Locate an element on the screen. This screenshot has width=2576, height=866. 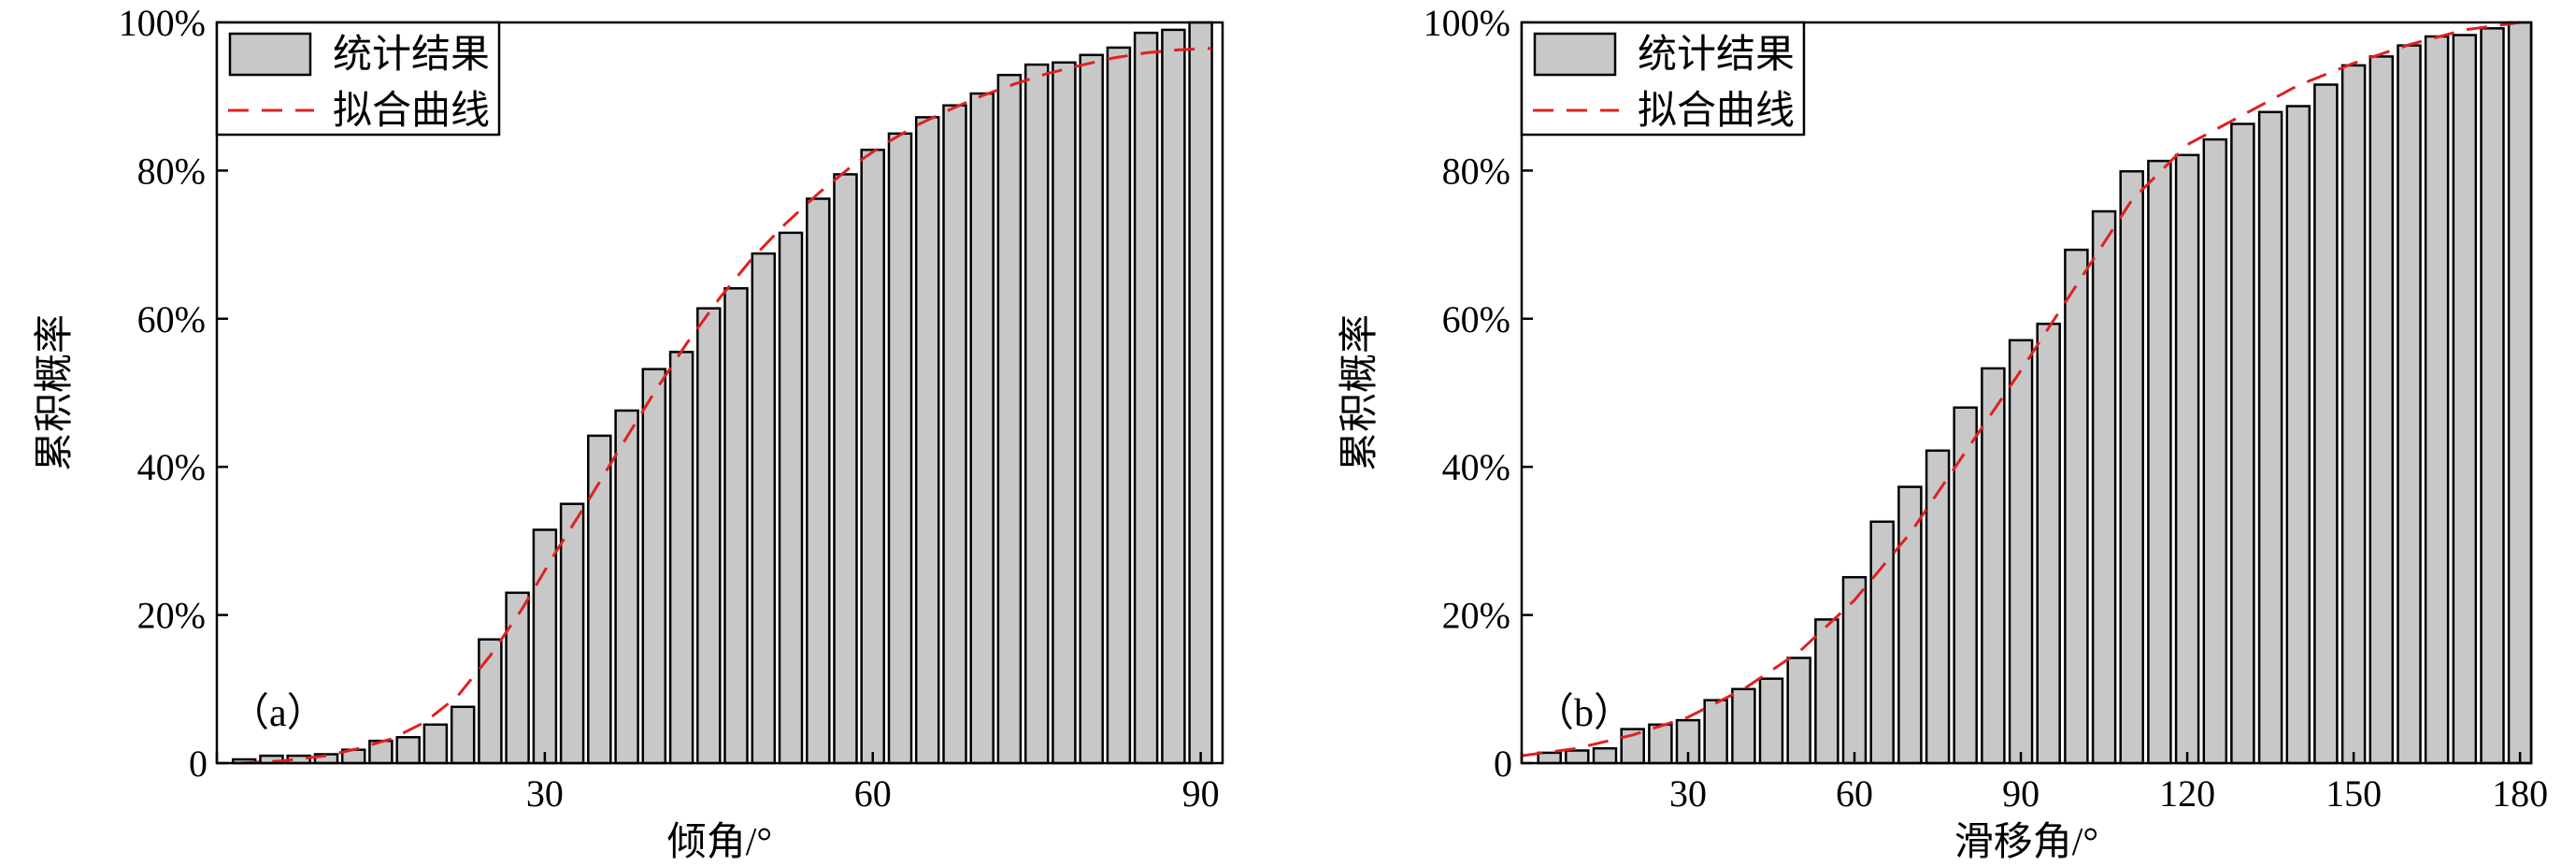
x-axis-label: 倾角/° is located at coordinates (719, 842).